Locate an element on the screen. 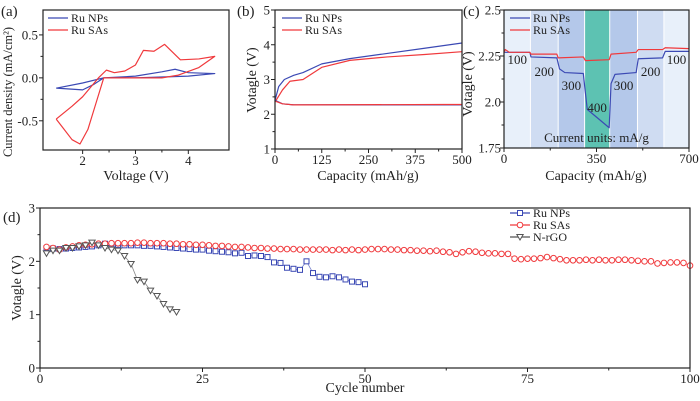  y-tick-label: 1.75 is located at coordinates (489, 148).